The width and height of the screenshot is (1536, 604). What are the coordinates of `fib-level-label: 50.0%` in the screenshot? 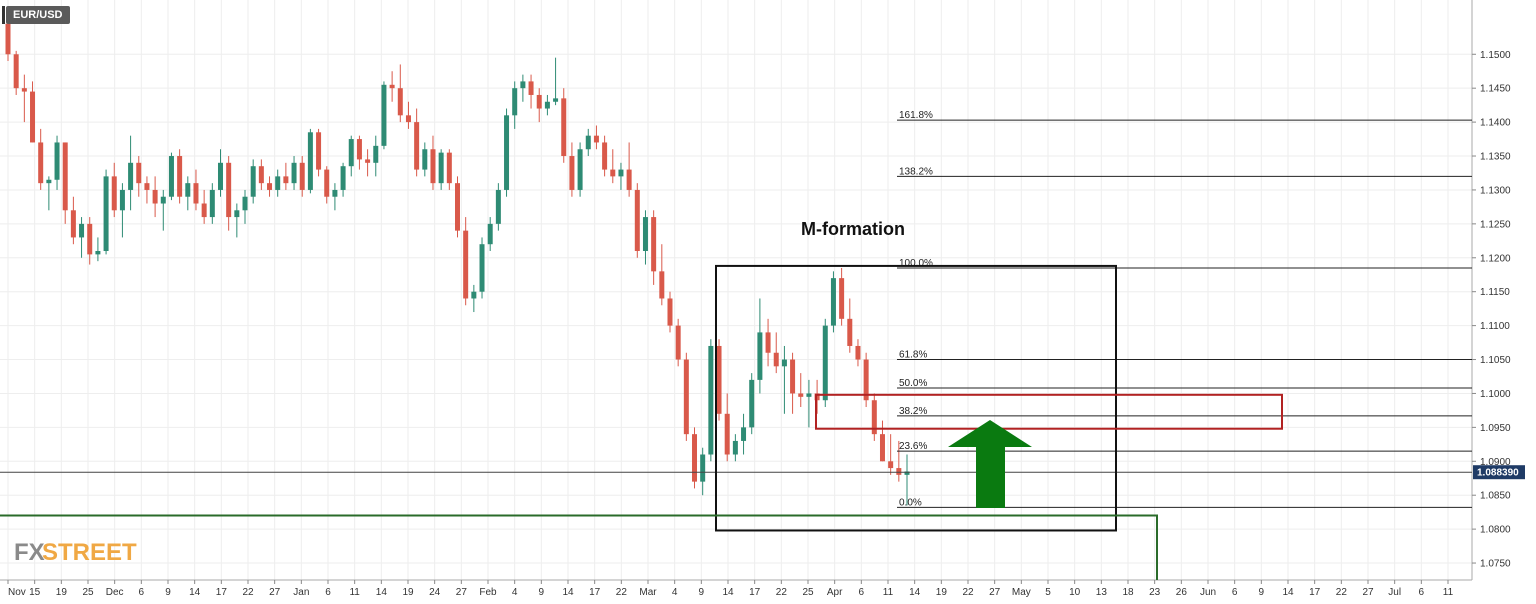 It's located at (913, 383).